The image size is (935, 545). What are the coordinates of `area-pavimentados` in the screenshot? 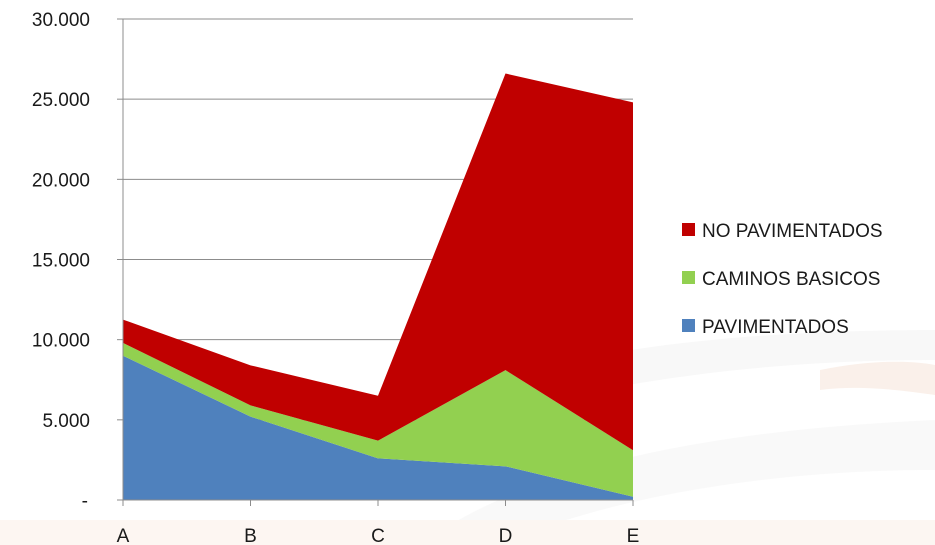 It's located at (378, 427).